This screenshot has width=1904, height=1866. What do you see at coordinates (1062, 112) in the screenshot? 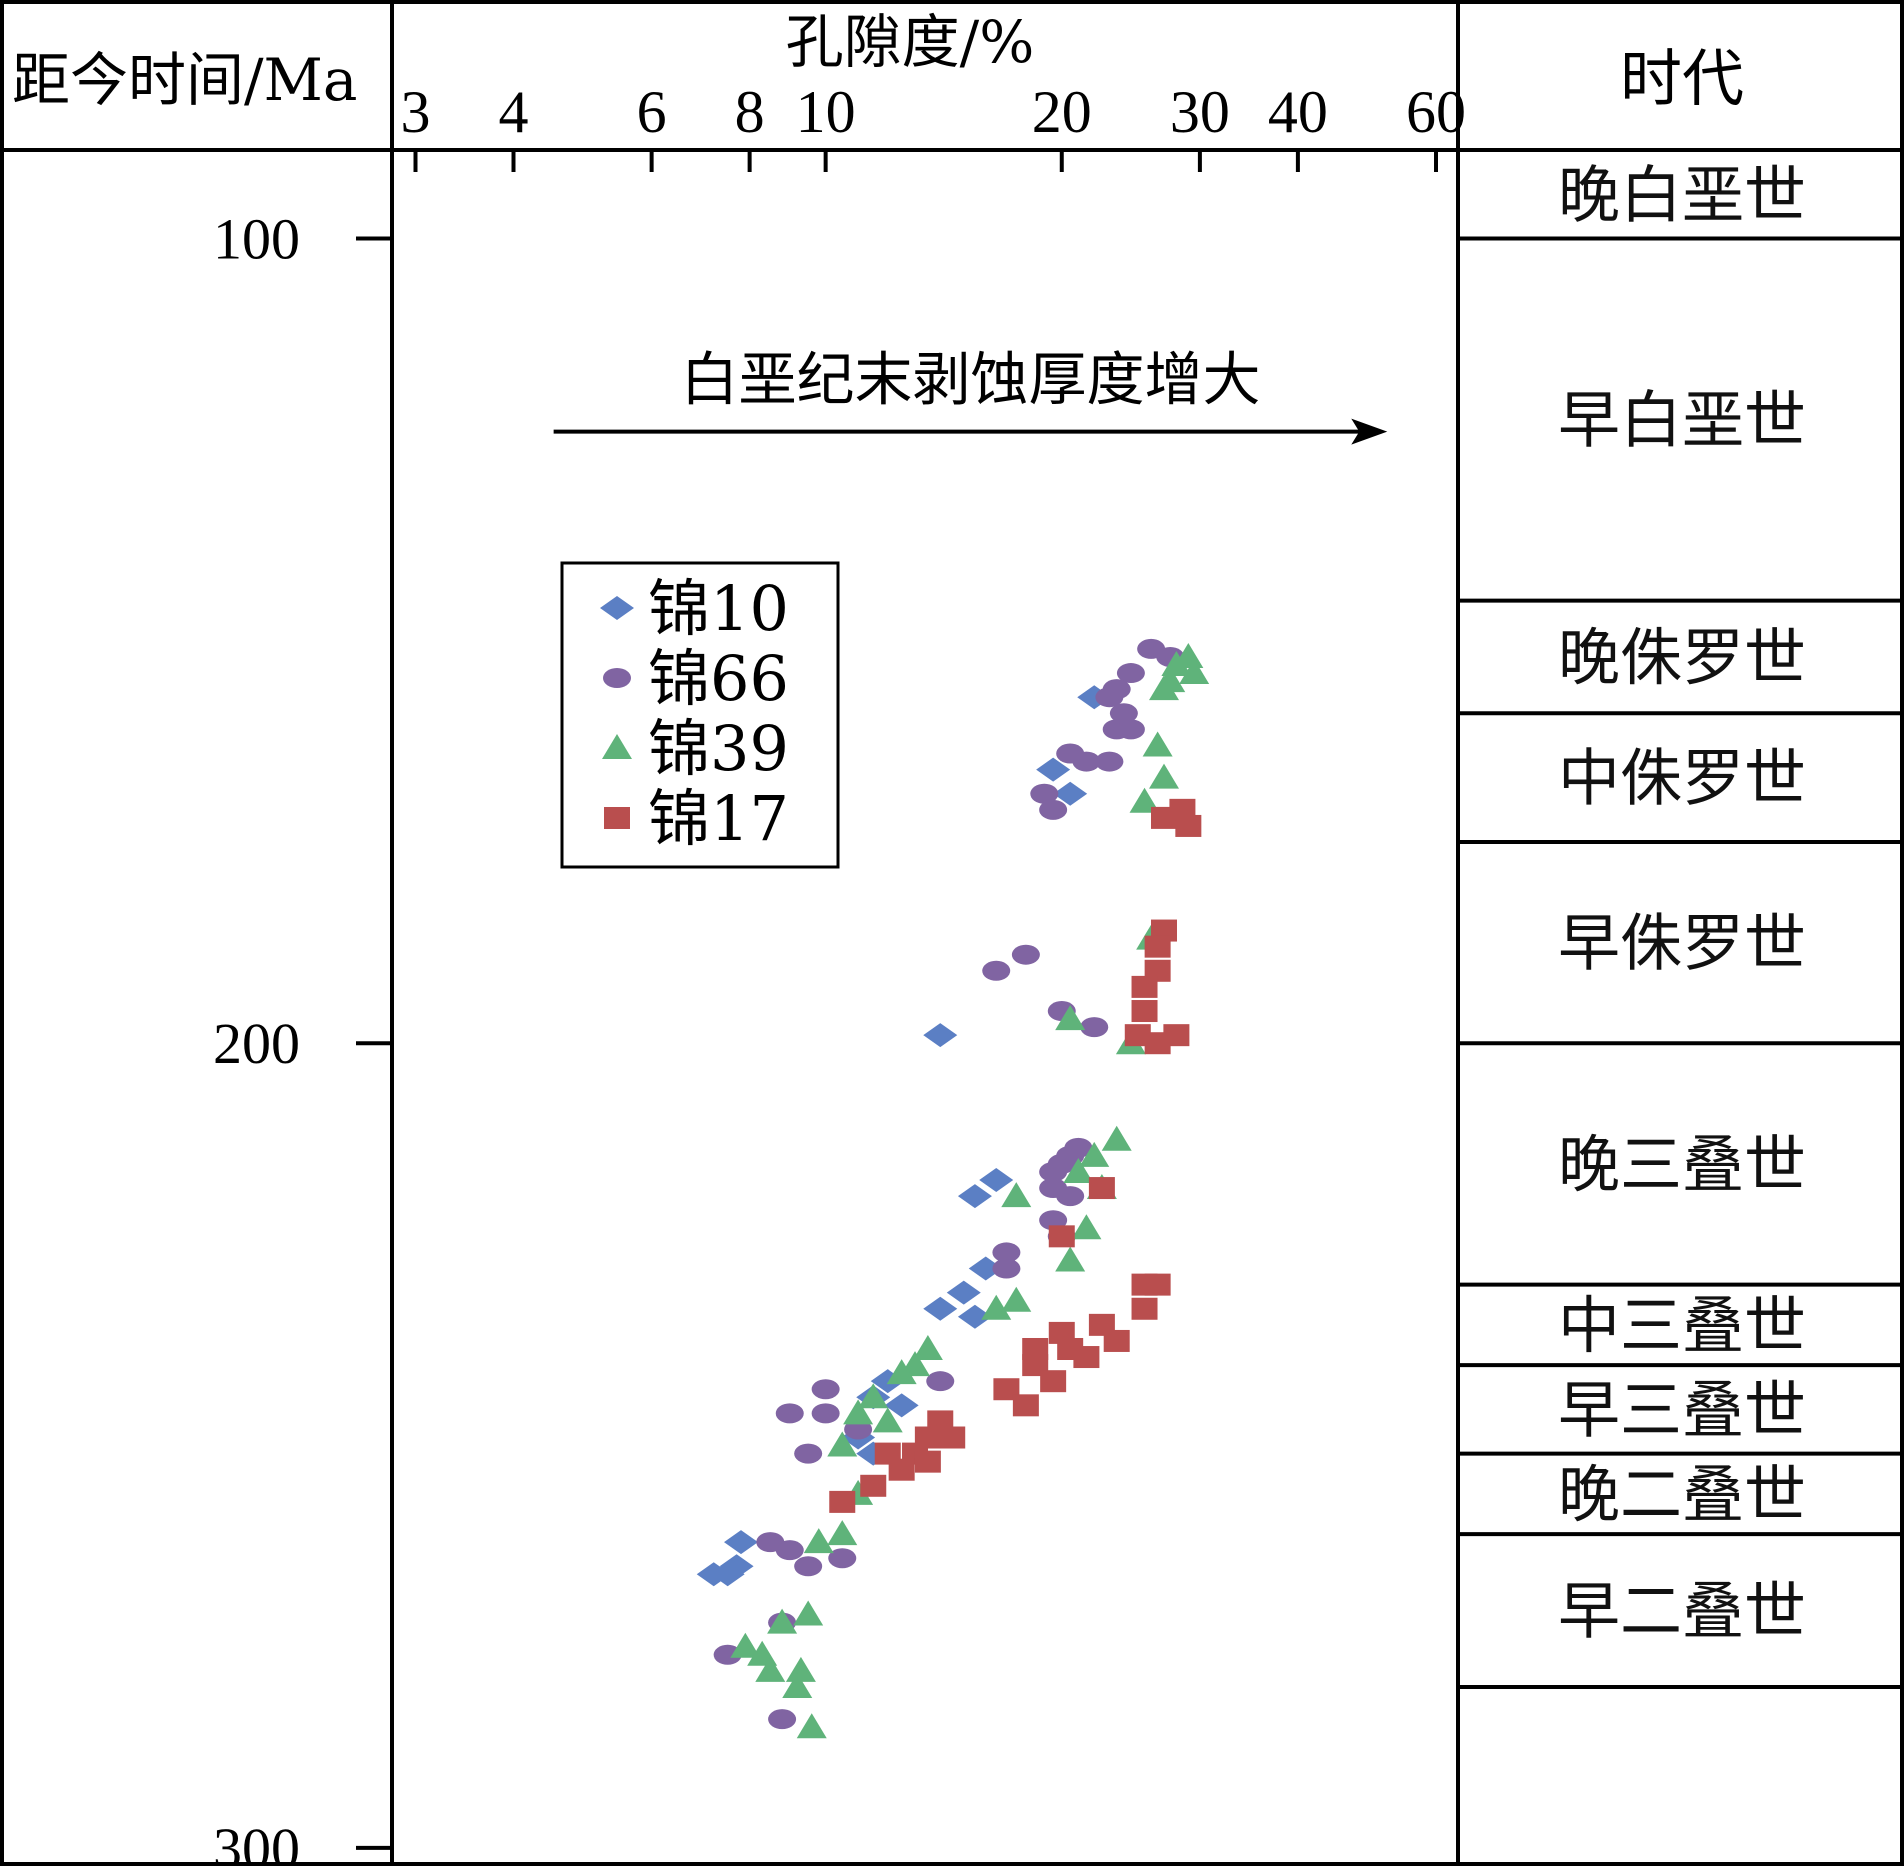
I see `x-tick-label: 20` at bounding box center [1062, 112].